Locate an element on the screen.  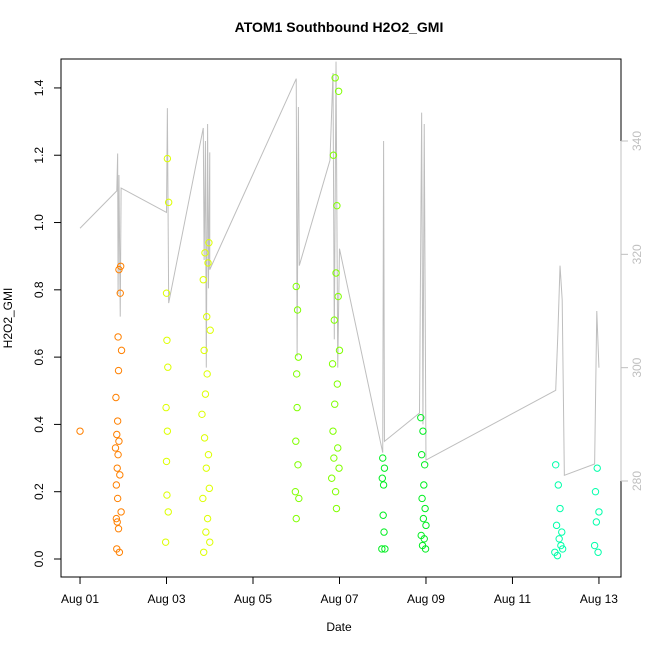
y-tick-label: 0.6 is located at coordinates (39, 356).